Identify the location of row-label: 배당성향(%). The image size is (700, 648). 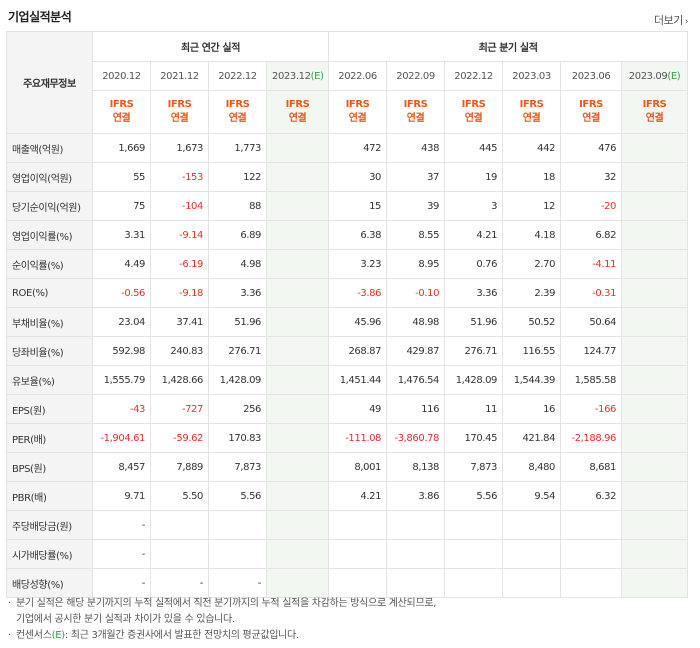
(49, 583).